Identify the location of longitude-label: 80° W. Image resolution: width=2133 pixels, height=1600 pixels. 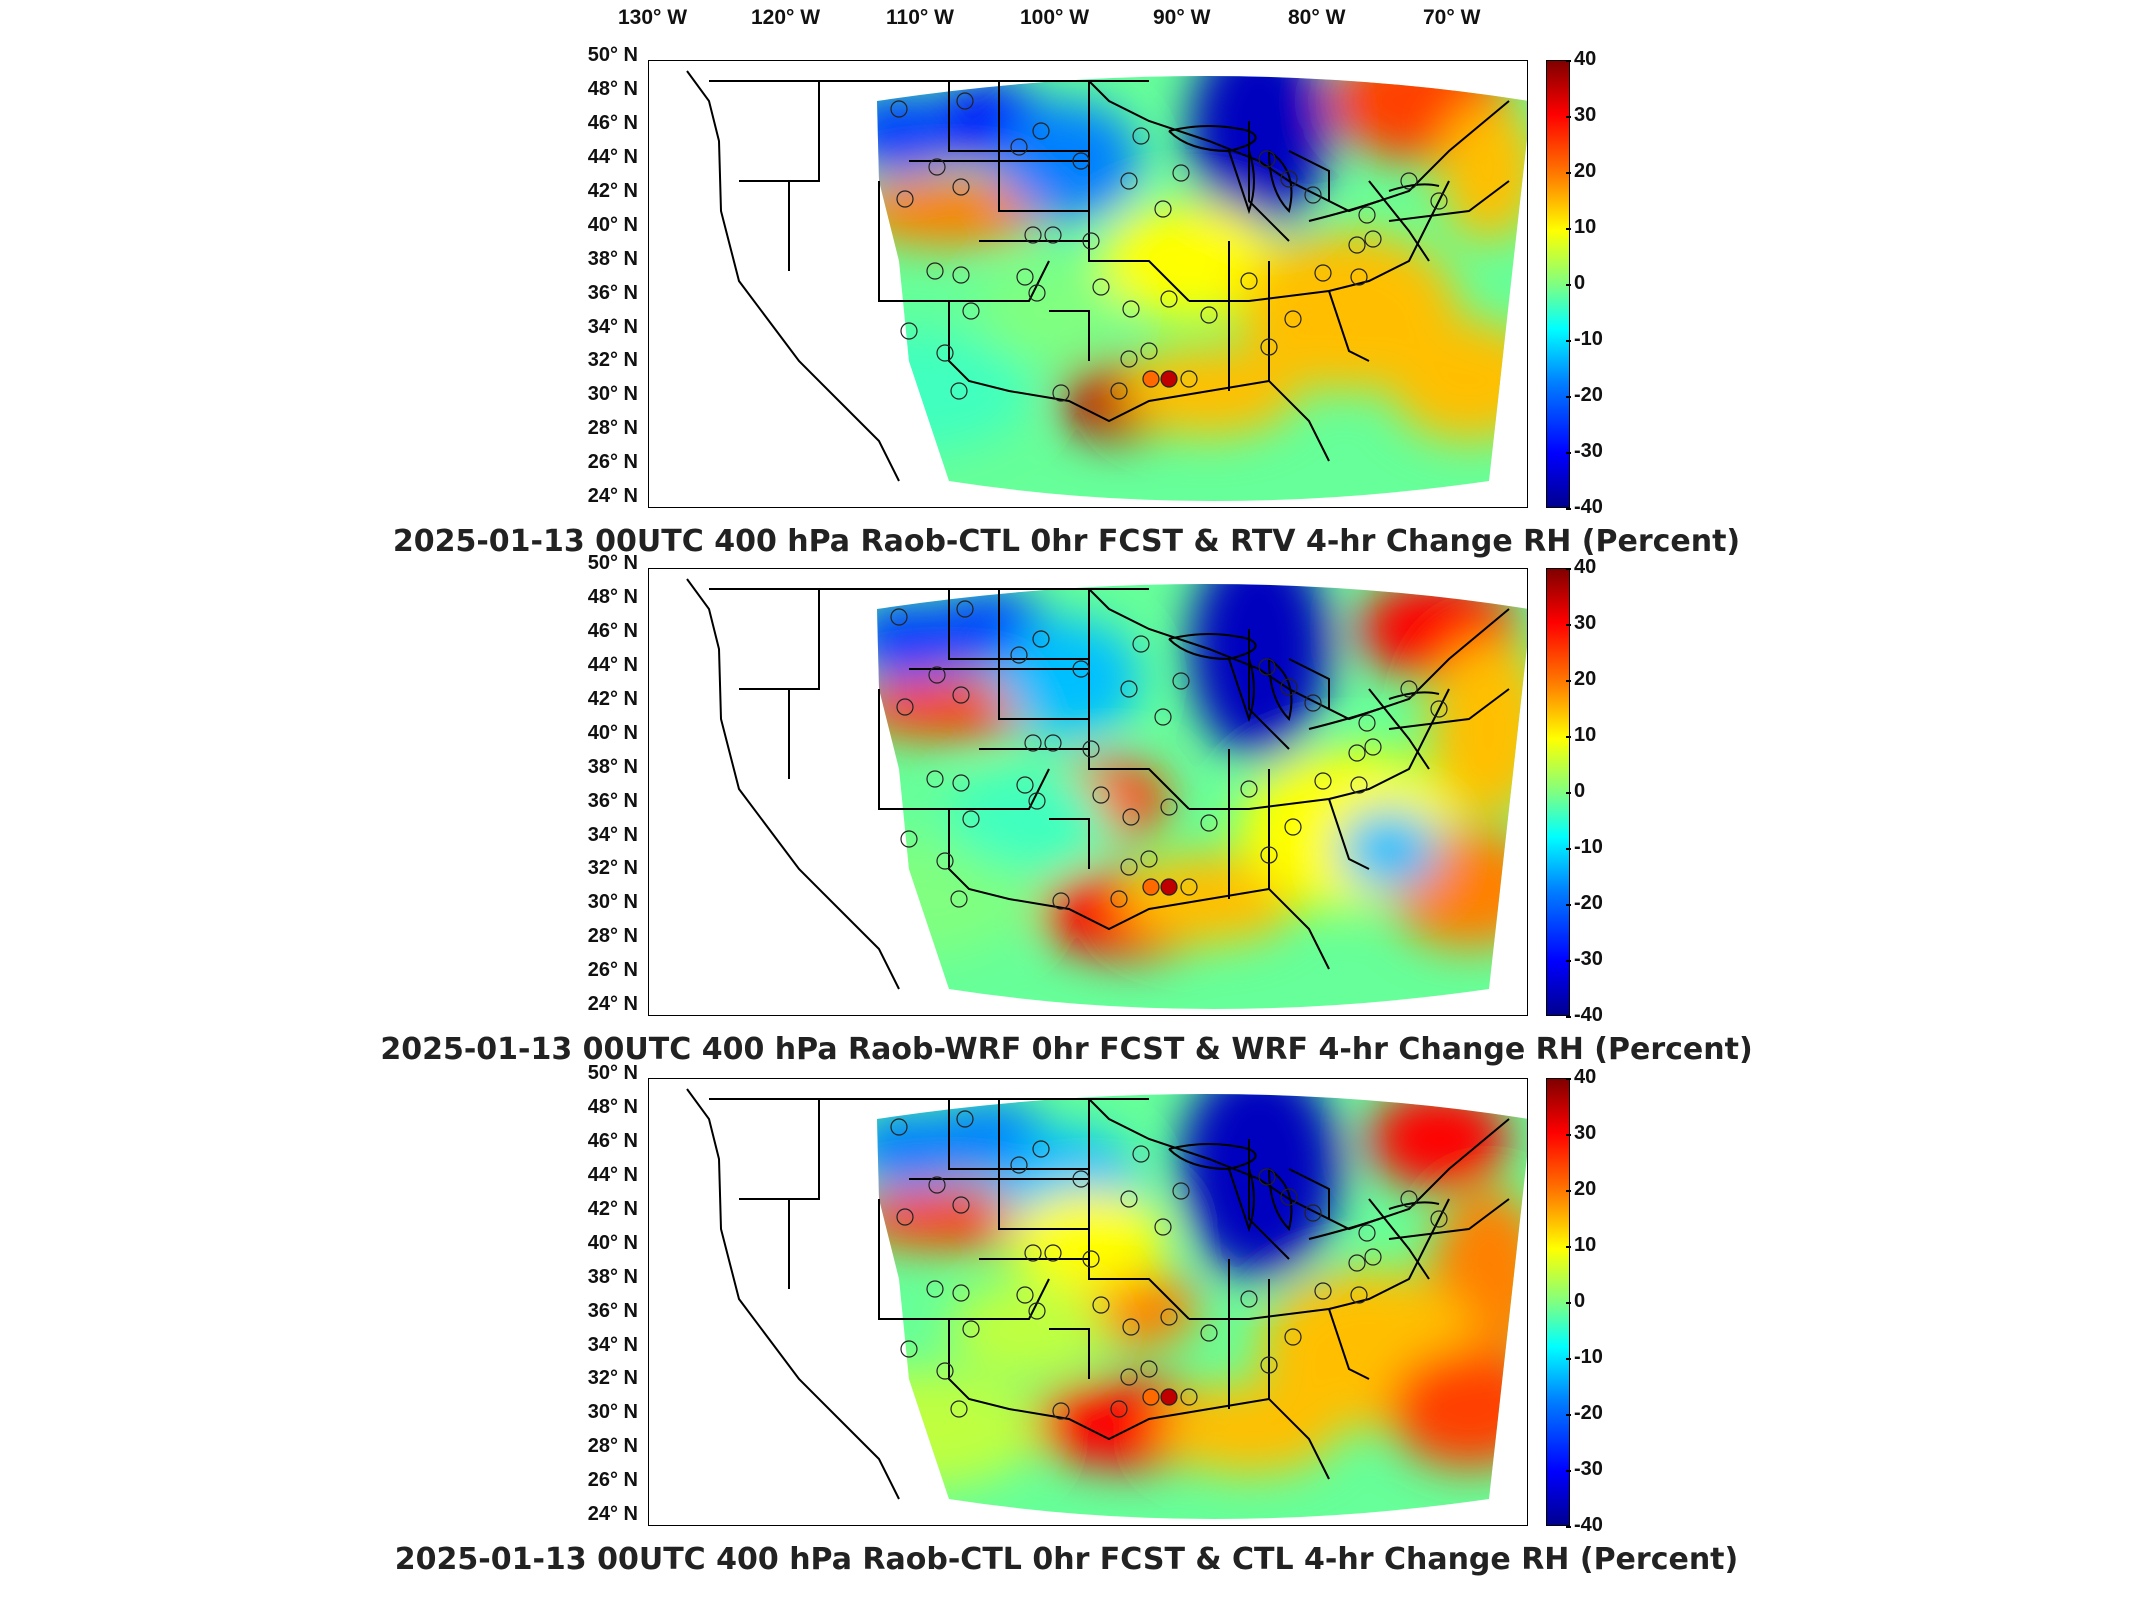
(1317, 17).